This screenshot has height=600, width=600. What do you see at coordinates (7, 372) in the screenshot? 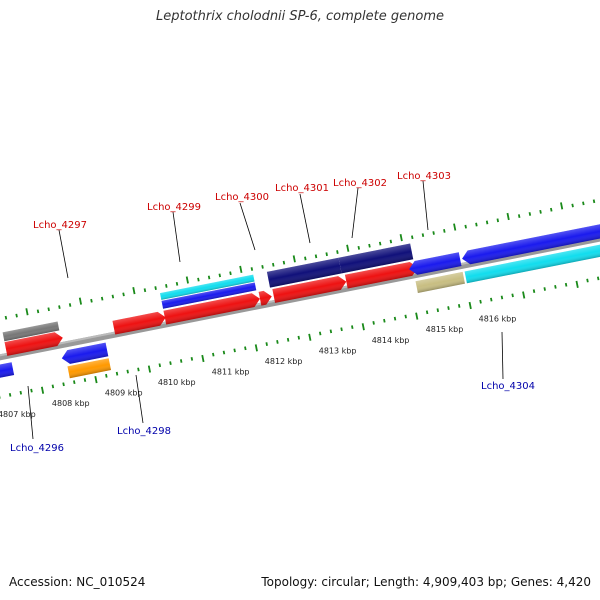
I see `gene-lcho-4296-feature` at bounding box center [7, 372].